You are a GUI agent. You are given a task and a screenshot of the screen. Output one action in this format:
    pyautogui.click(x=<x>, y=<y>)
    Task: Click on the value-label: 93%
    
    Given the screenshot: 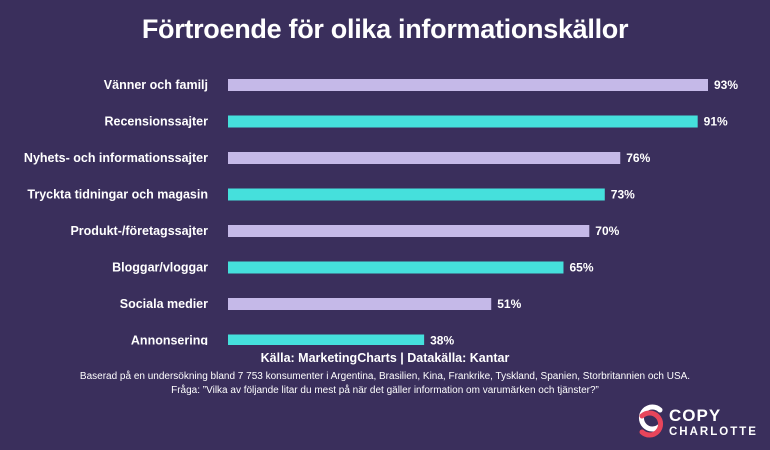 What is the action you would take?
    pyautogui.click(x=726, y=85)
    